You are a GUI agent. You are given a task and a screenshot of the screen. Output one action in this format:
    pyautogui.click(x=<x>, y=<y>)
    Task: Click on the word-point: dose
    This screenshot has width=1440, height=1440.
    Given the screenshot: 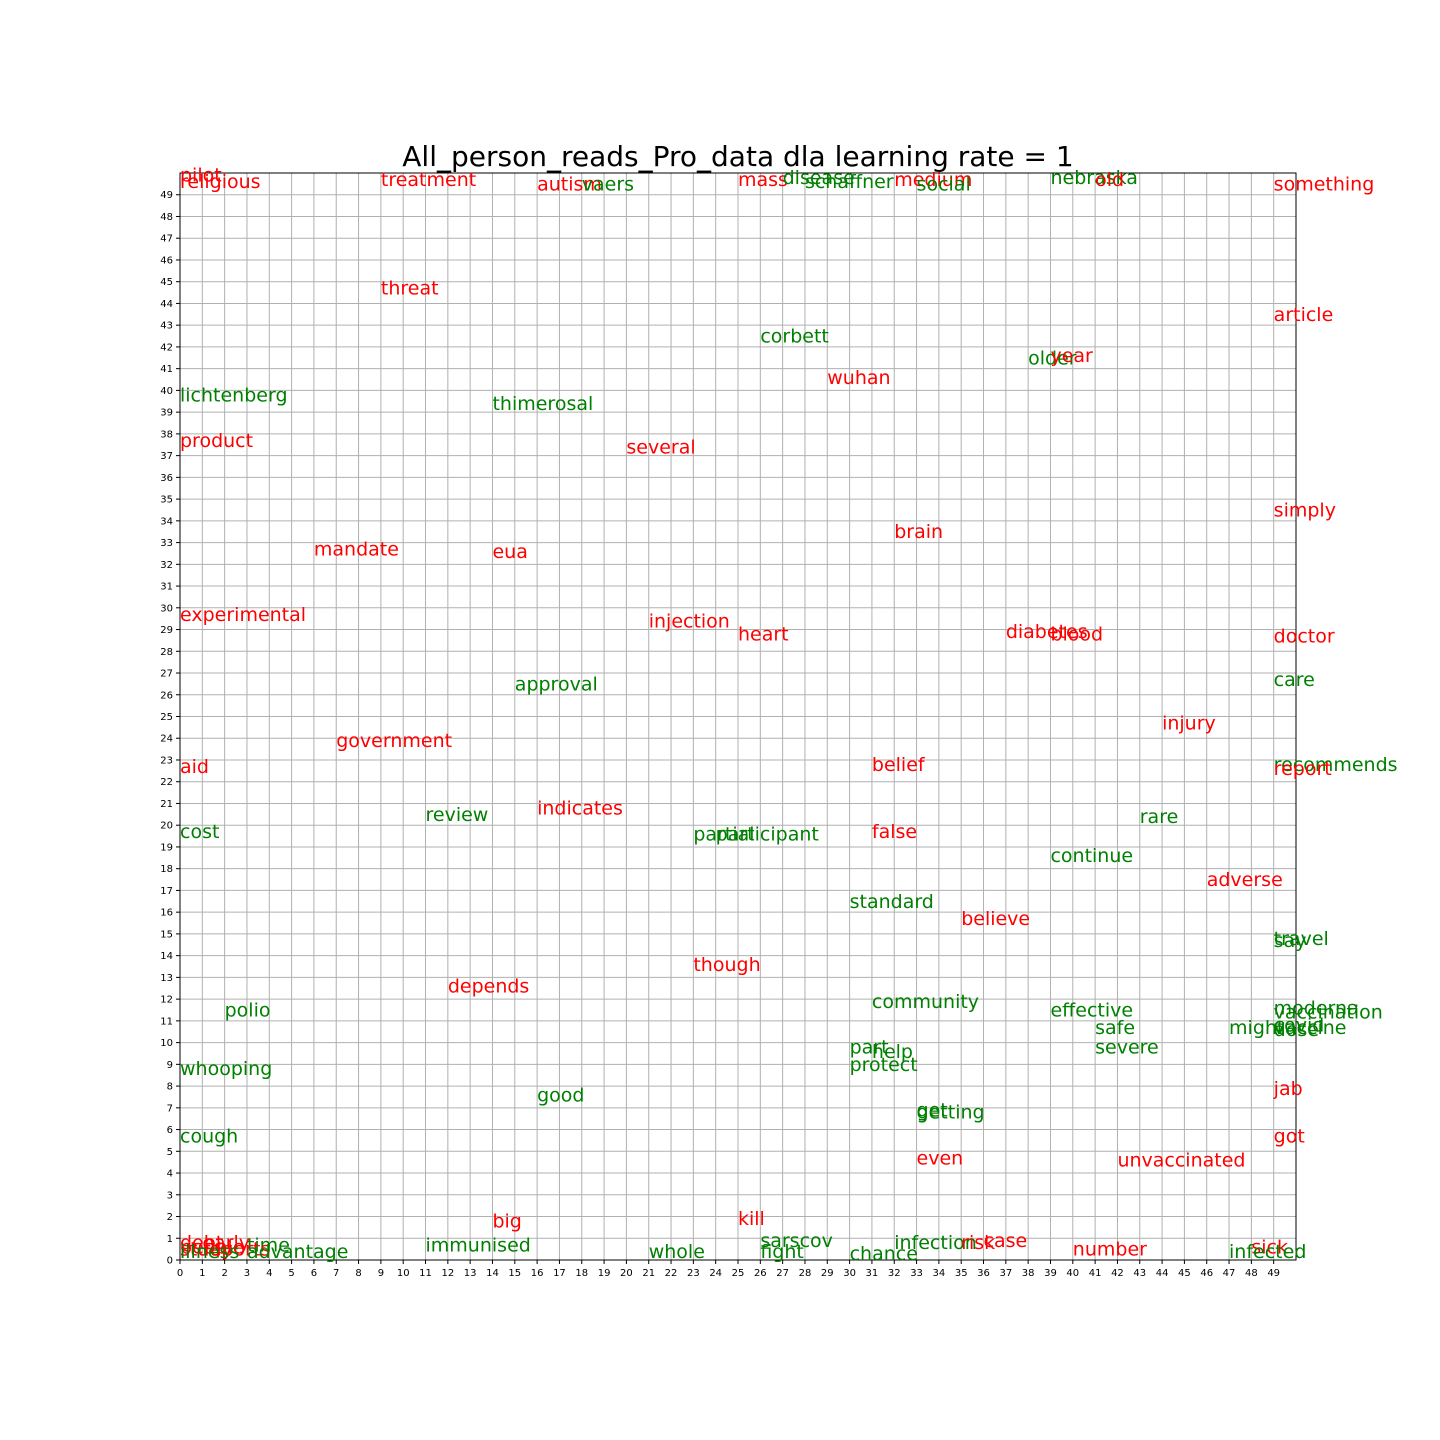 What is the action you would take?
    pyautogui.click(x=1296, y=1030)
    